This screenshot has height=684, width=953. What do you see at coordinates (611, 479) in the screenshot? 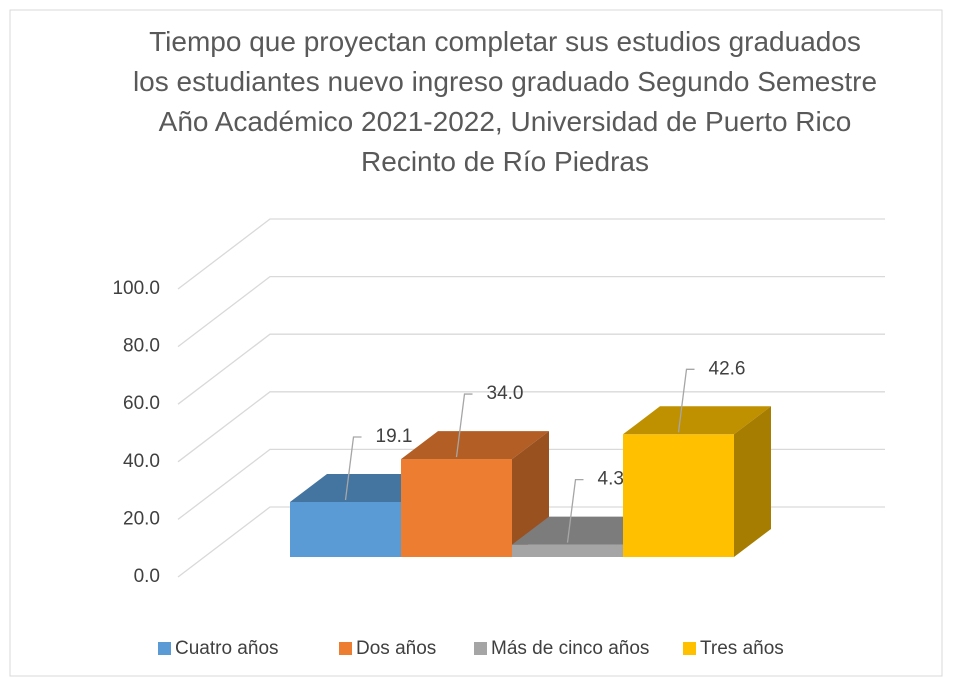
I see `data-label: 4.3` at bounding box center [611, 479].